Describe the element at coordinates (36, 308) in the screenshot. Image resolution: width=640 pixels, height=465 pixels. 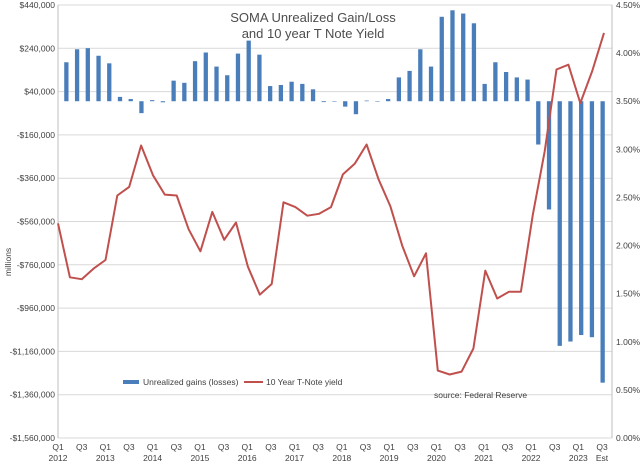
I see `left-axis-tick-label: -$960,000` at that location.